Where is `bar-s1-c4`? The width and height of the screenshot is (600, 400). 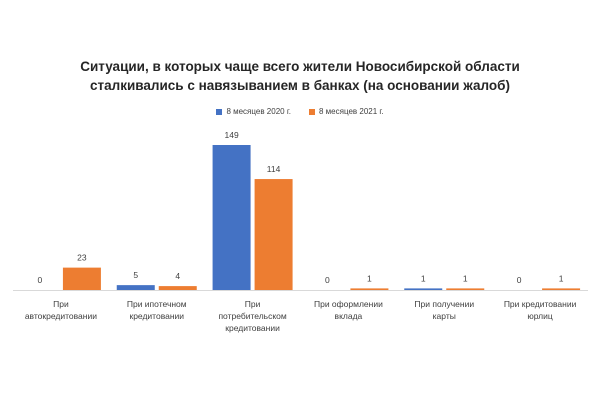
bar-s1-c4 is located at coordinates (465, 289).